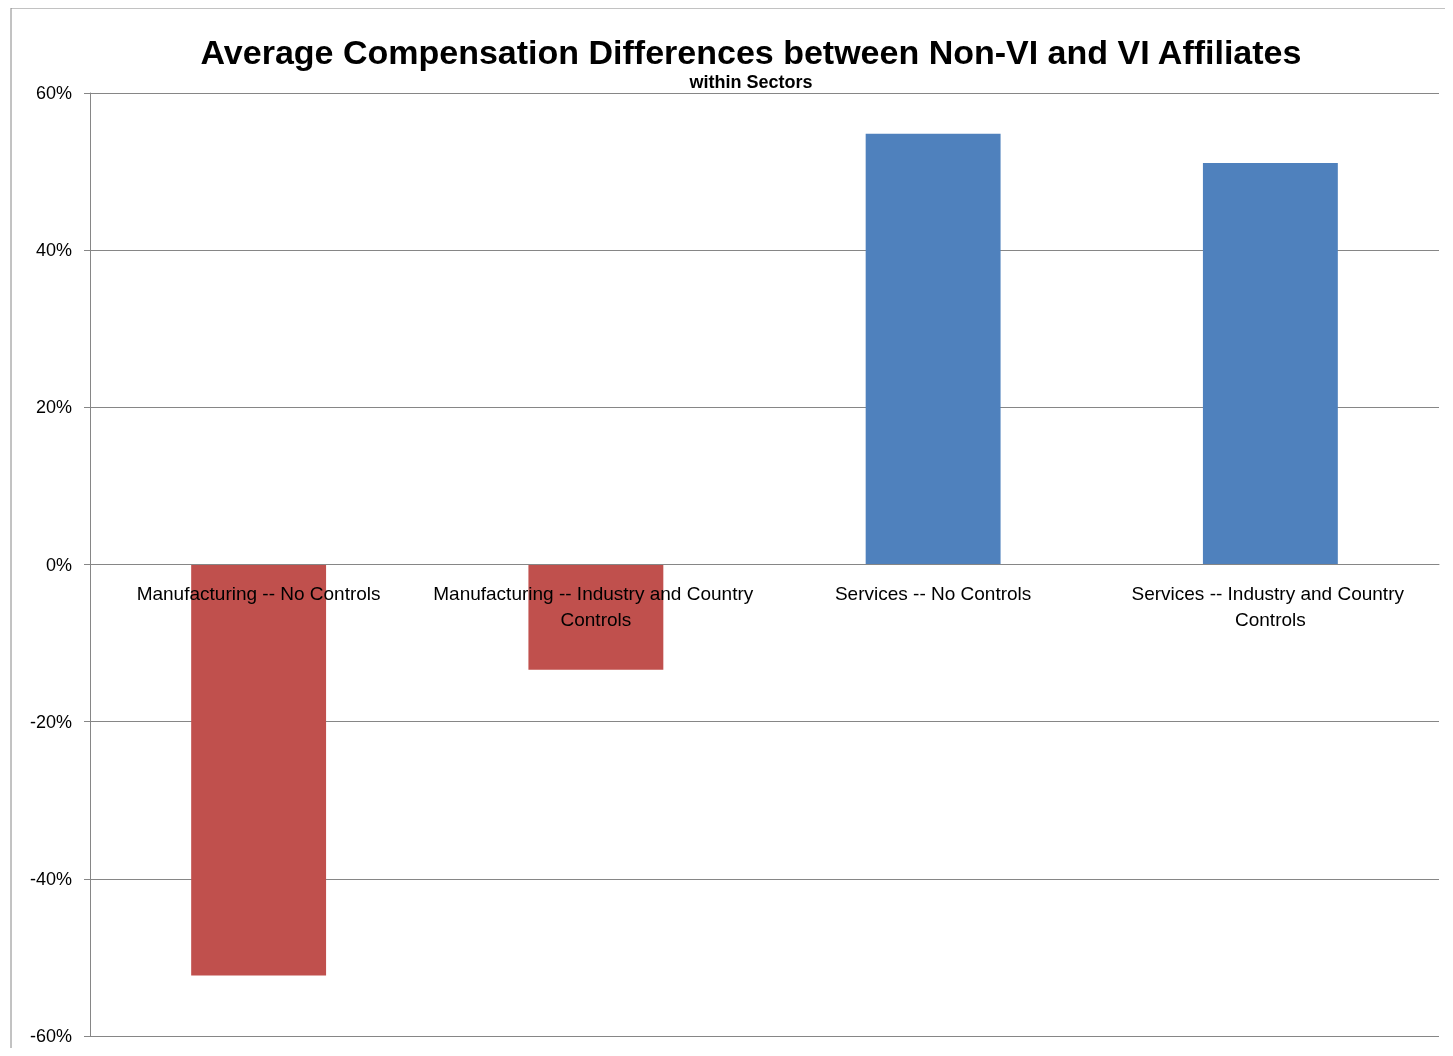  What do you see at coordinates (58, 564) in the screenshot?
I see `y-tick-label: 0%` at bounding box center [58, 564].